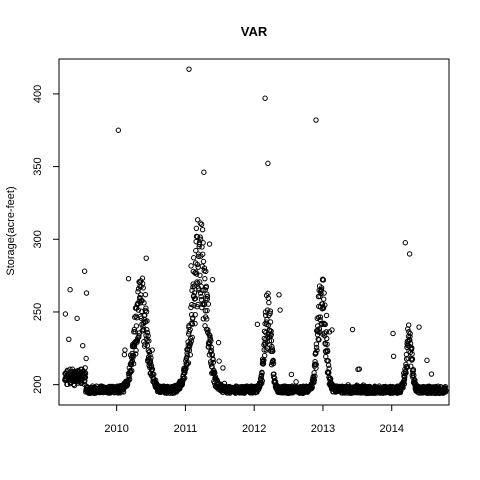  I want to click on x-axis: 2010 2011 2012 2013 2014, so click(254, 420).